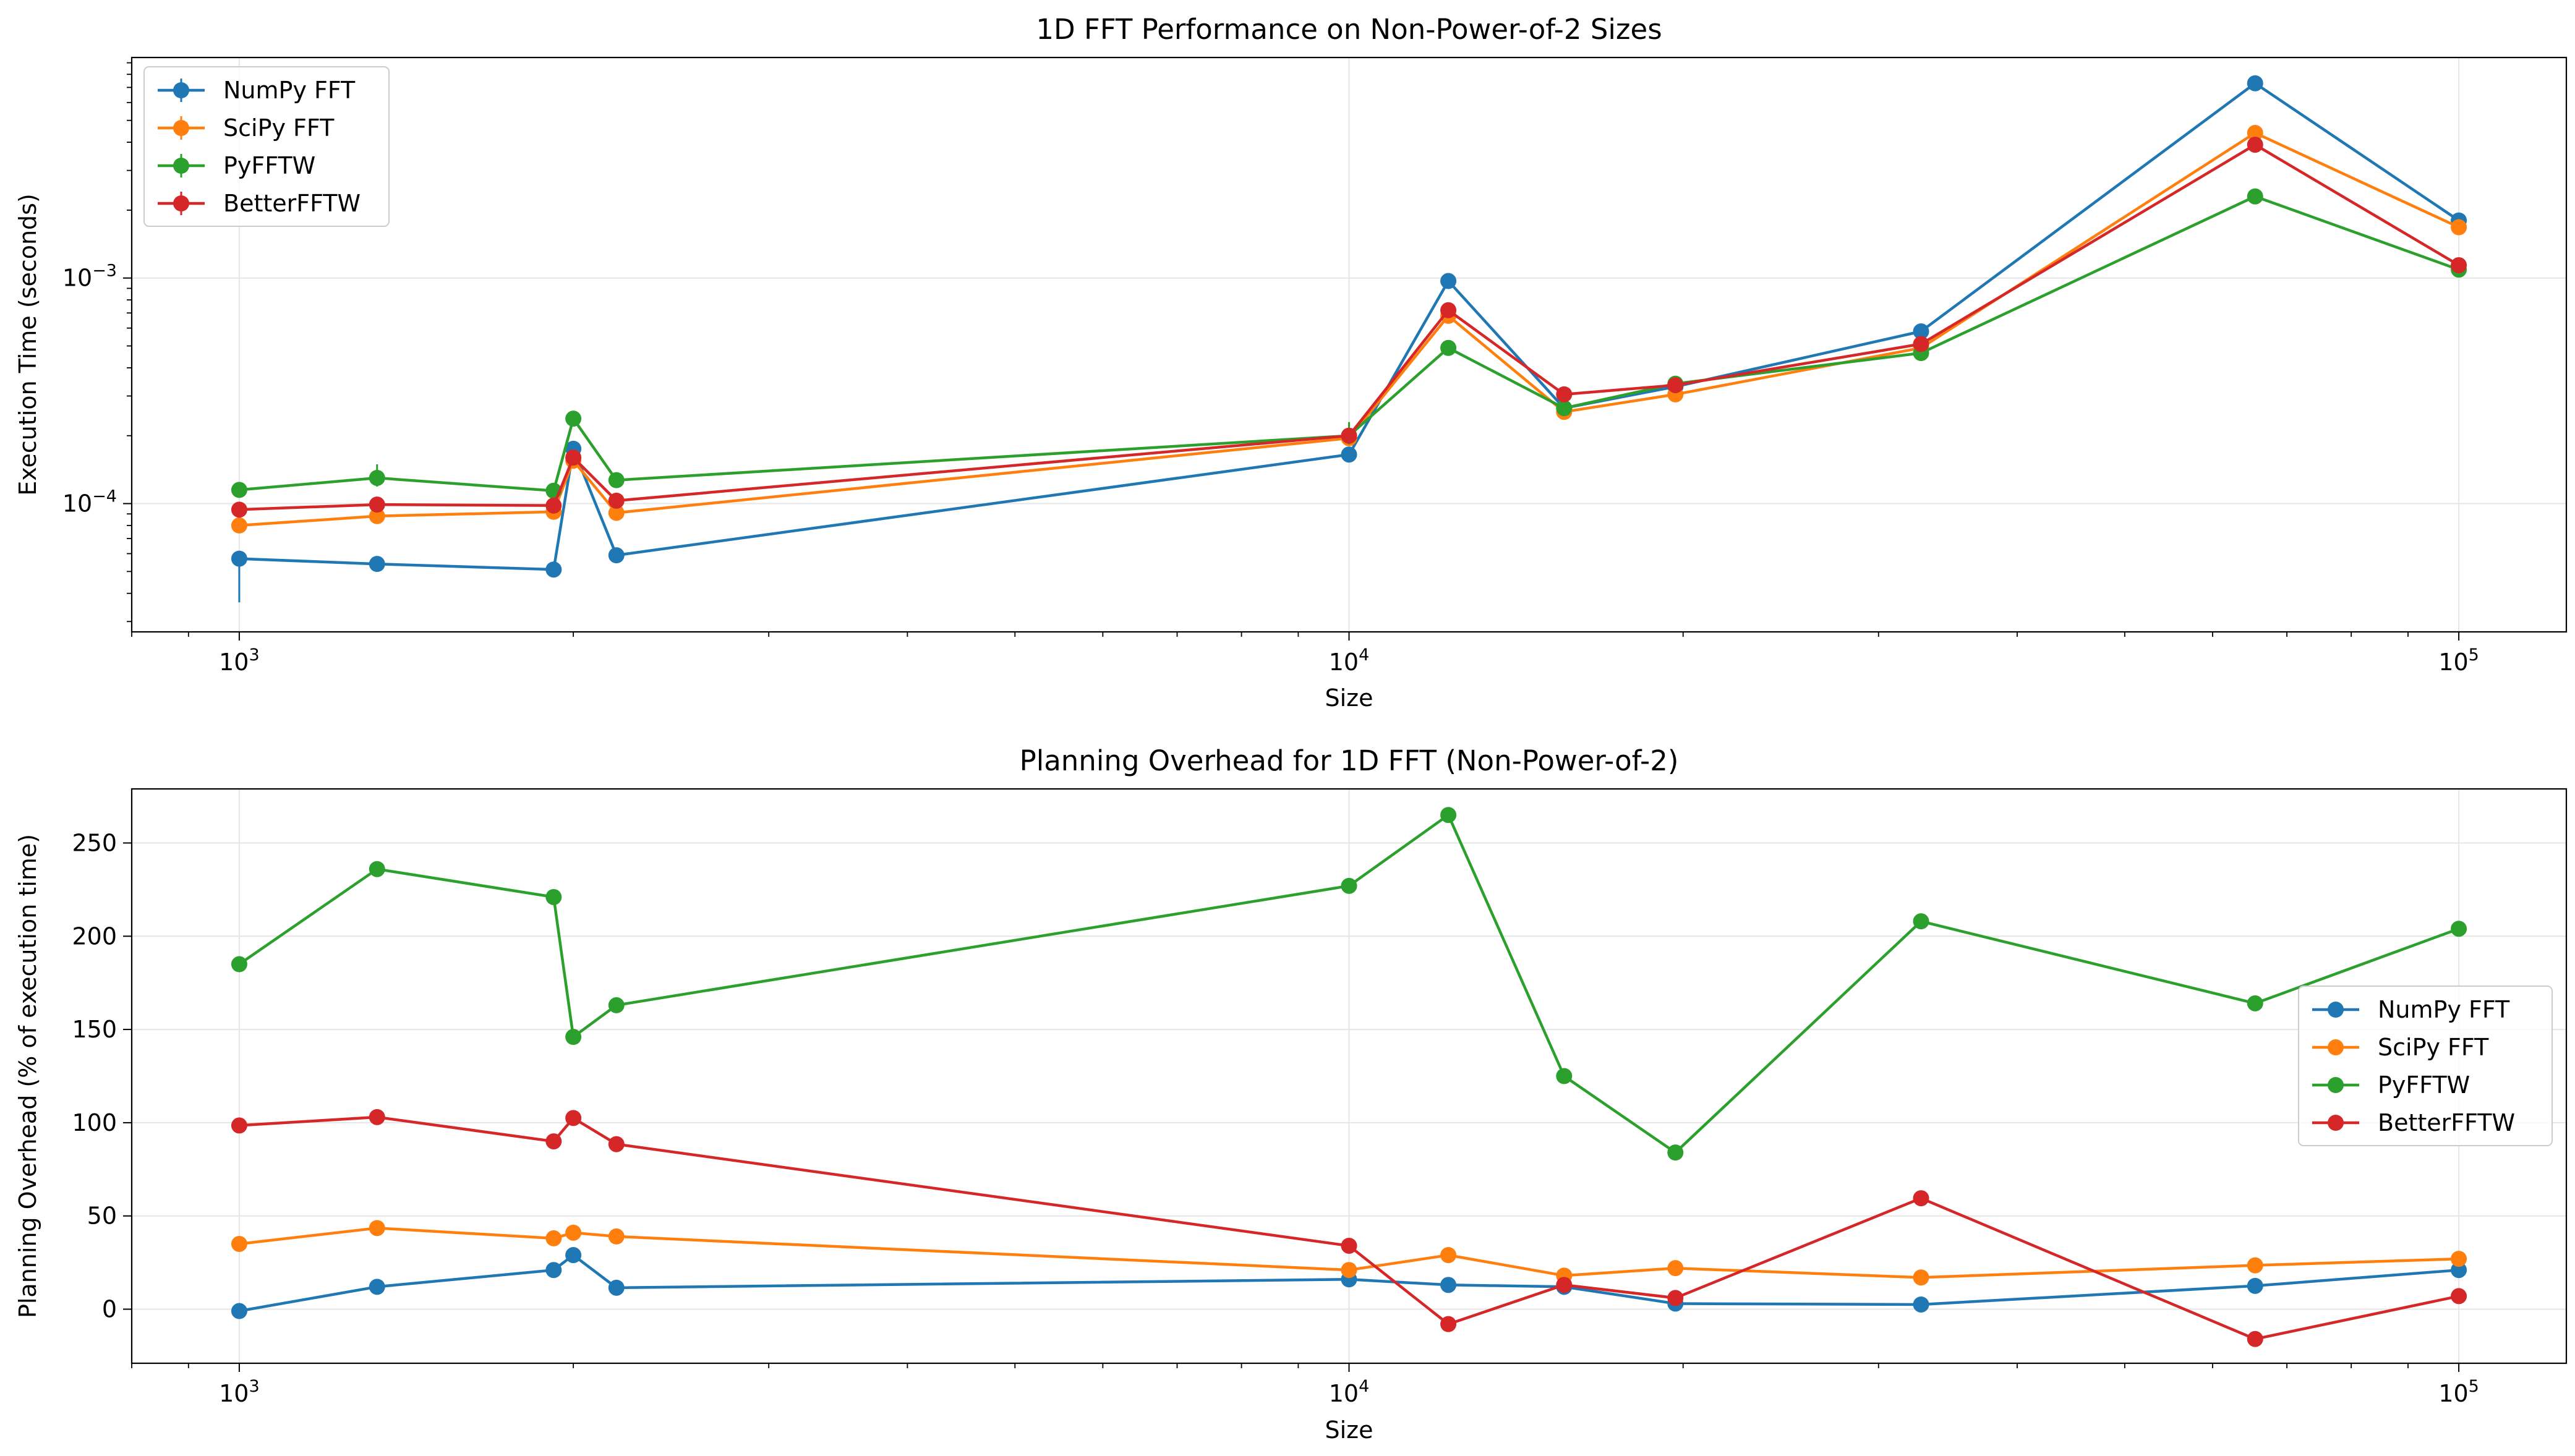  I want to click on y-tick-label: 10⁻³, so click(89, 277).